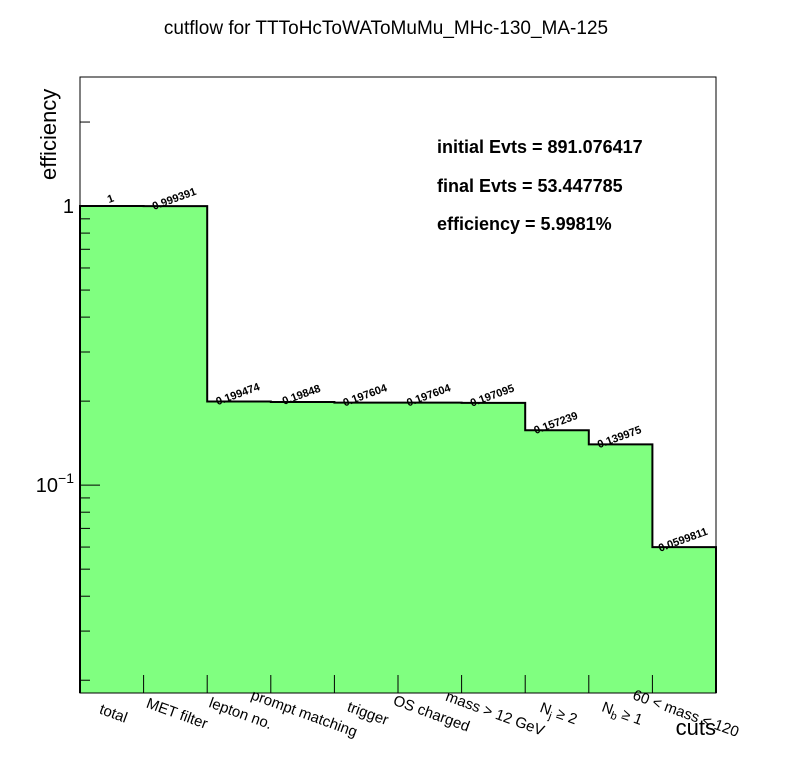  Describe the element at coordinates (540, 147) in the screenshot. I see `annotation-initial-events: initial Evts = 891.076417` at that location.